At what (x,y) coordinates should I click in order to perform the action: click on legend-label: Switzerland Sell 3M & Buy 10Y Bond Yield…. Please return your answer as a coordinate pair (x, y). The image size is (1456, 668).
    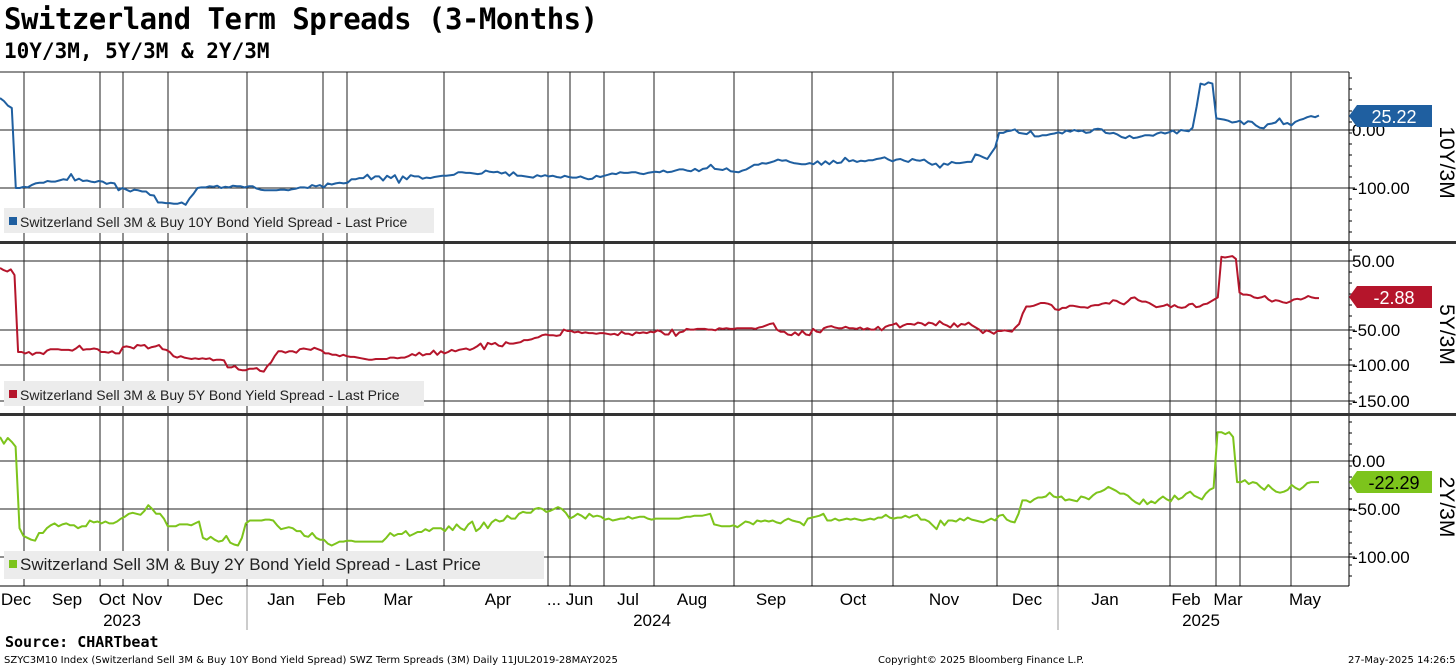
    Looking at the image, I should click on (213, 222).